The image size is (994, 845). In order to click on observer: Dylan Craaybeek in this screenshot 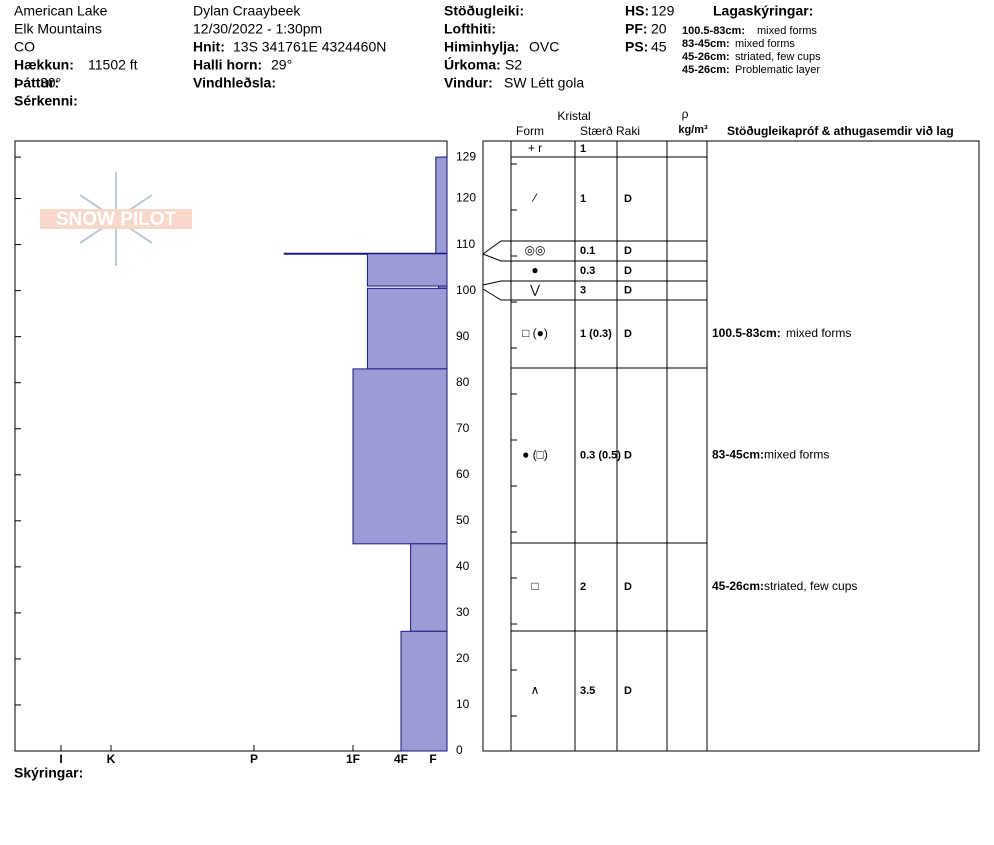, I will do `click(247, 11)`.